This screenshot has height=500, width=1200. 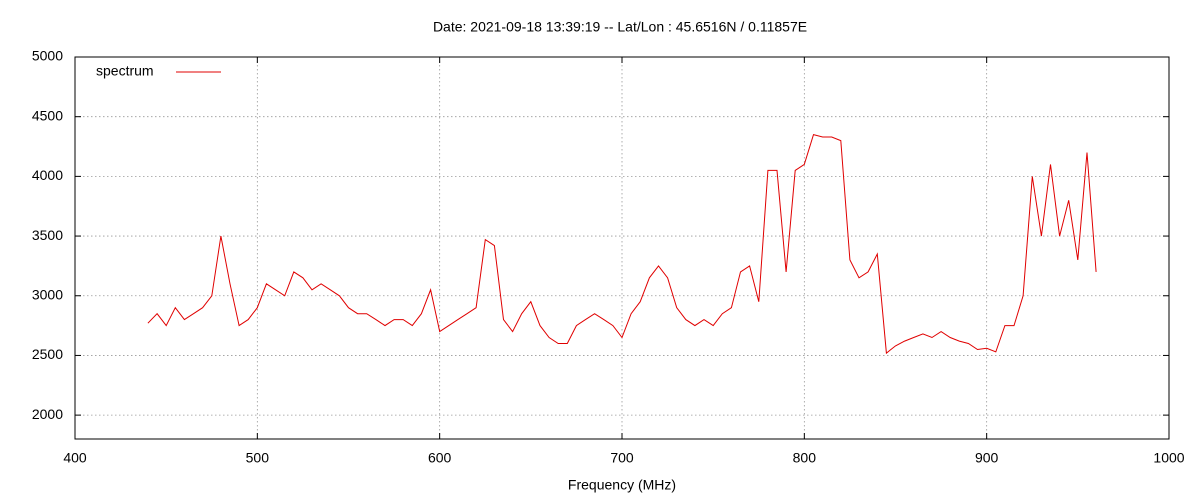 What do you see at coordinates (258, 458) in the screenshot?
I see `x-tick-label: 500` at bounding box center [258, 458].